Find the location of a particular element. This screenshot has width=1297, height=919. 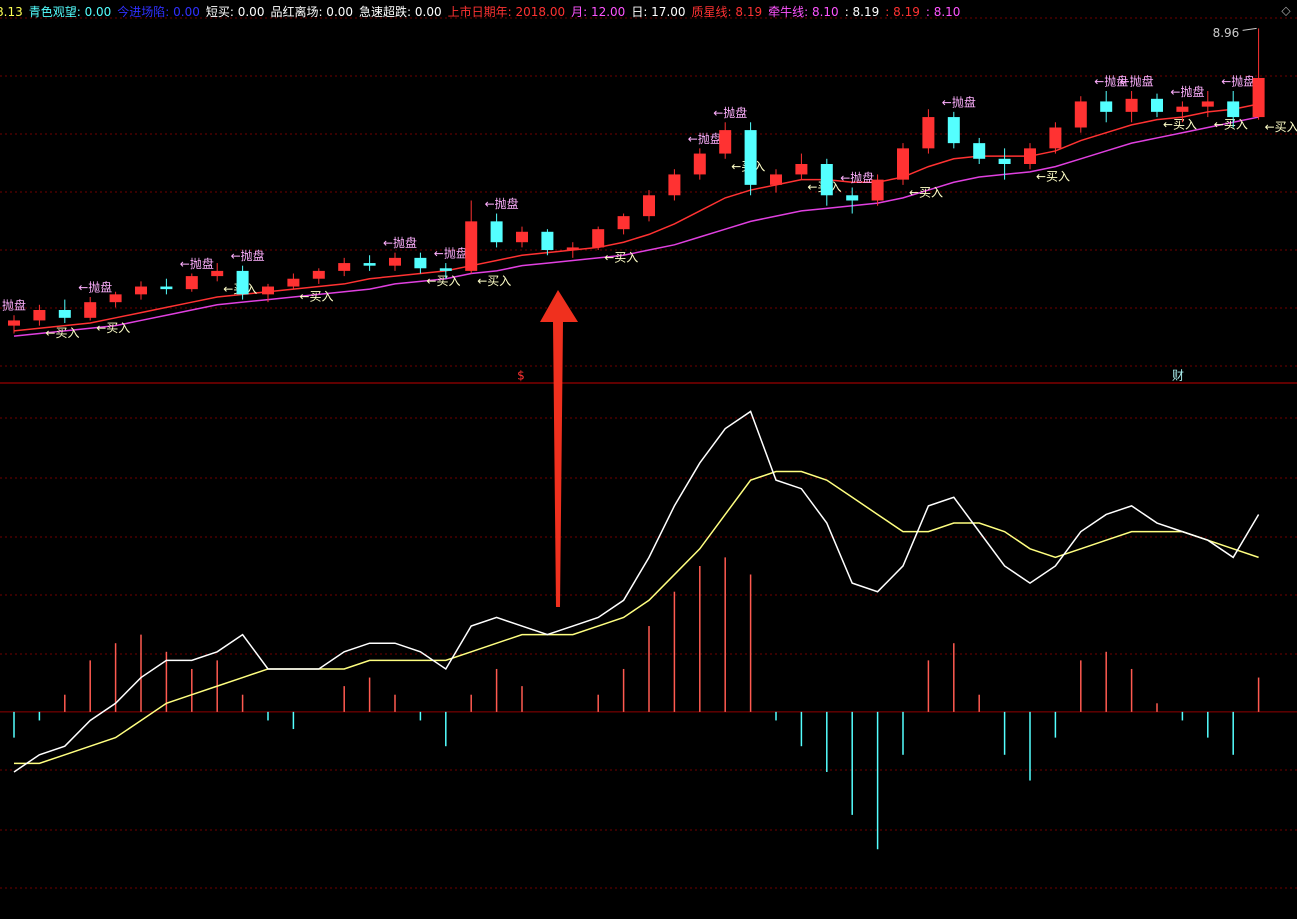

header-item: 品红离场: 0.00 is located at coordinates (312, 12).